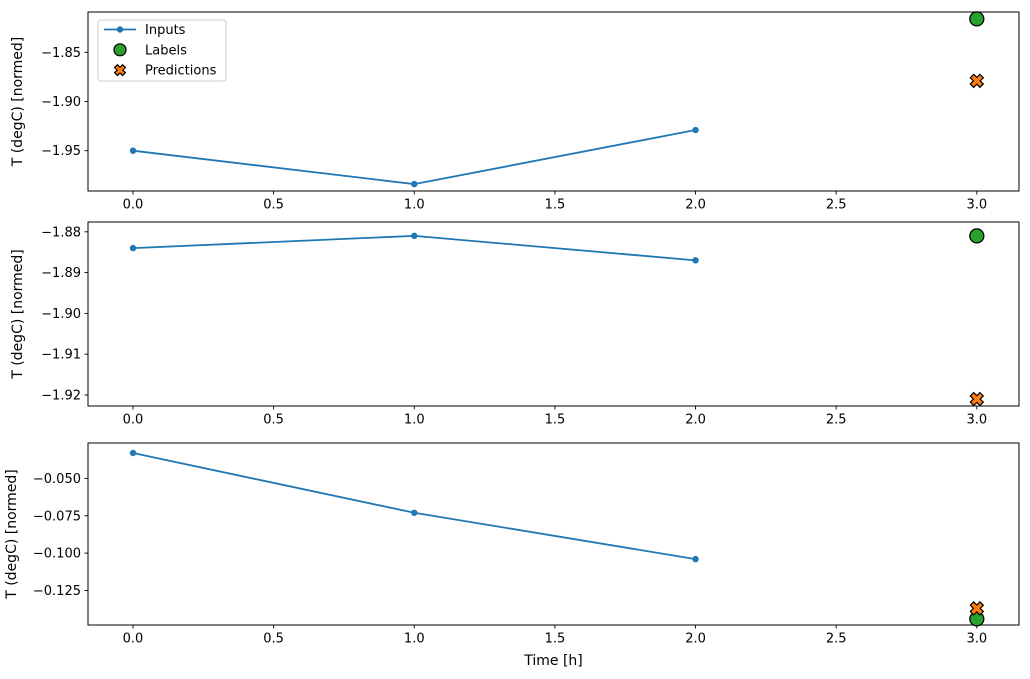  Describe the element at coordinates (57, 516) in the screenshot. I see `y-tick-label: −0.075` at that location.